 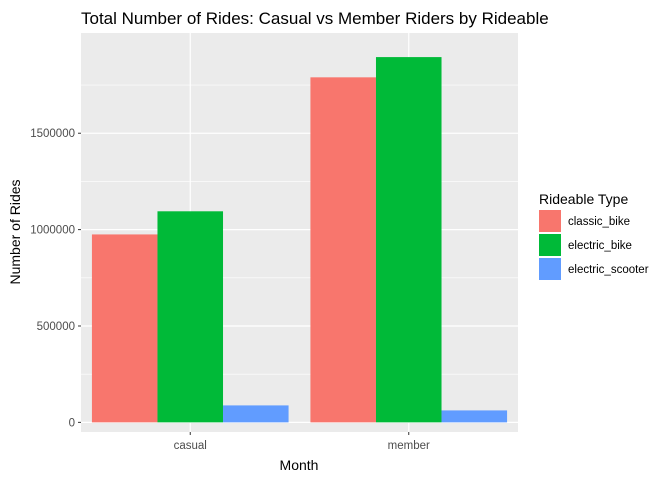 What do you see at coordinates (409, 446) in the screenshot?
I see `x-tick-label: member` at bounding box center [409, 446].